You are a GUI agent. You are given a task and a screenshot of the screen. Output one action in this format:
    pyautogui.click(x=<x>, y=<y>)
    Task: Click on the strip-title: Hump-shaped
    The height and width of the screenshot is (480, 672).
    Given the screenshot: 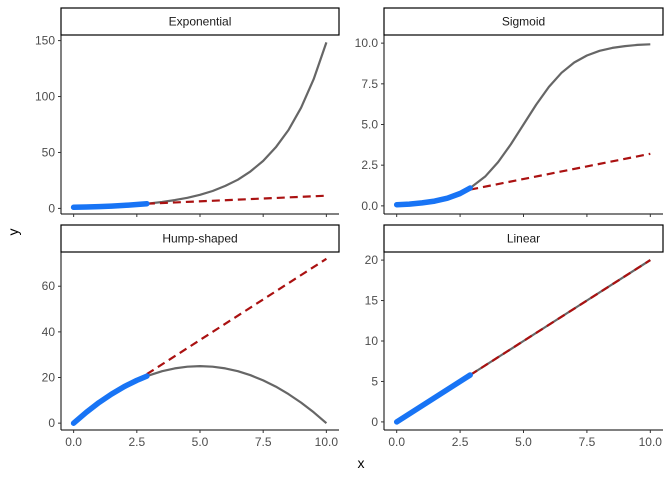 What is the action you would take?
    pyautogui.click(x=199, y=239)
    